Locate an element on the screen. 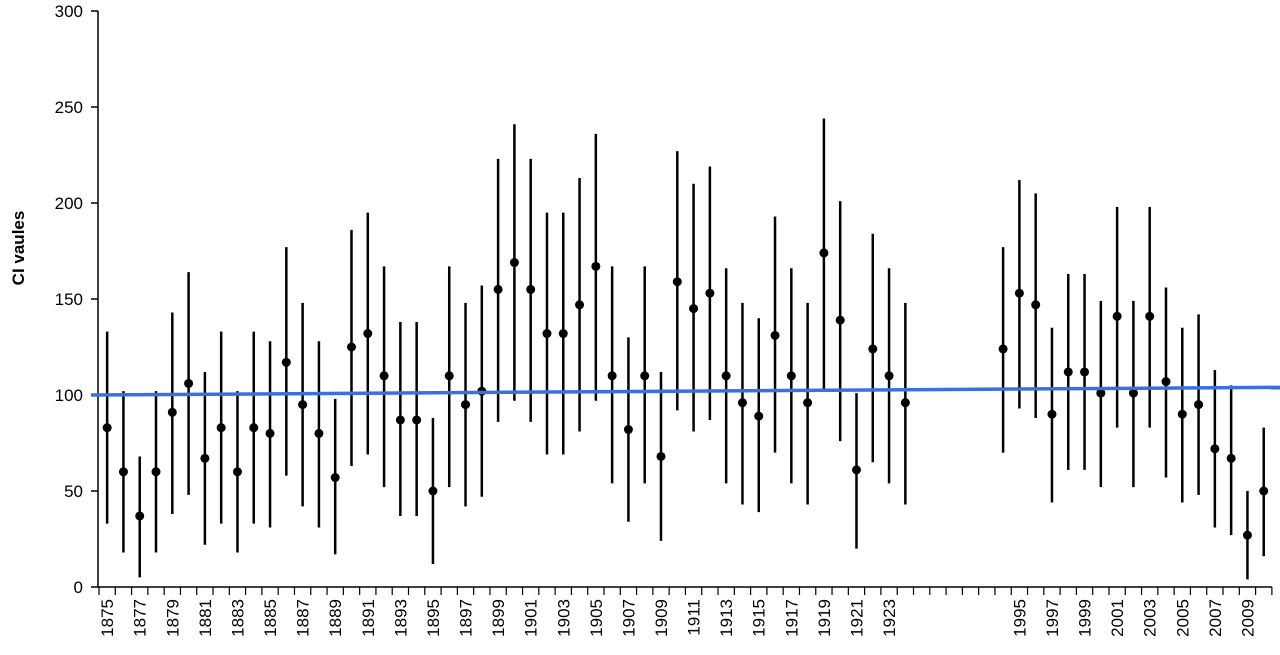  x-tick-label: 1891 is located at coordinates (368, 618).